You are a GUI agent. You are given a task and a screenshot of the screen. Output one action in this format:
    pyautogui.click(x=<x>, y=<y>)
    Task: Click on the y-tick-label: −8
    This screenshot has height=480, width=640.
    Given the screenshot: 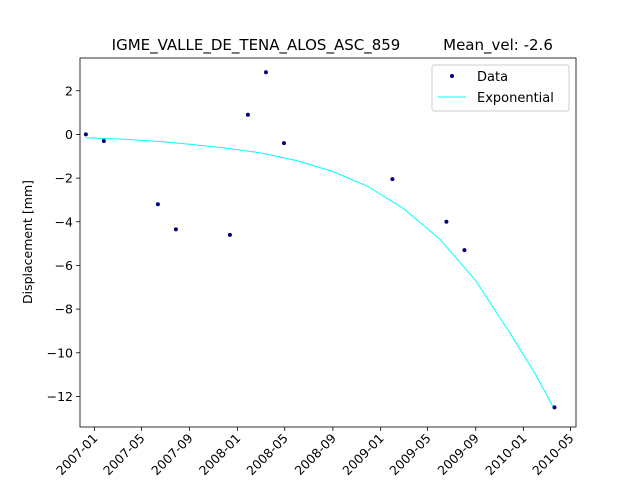 What is the action you would take?
    pyautogui.click(x=64, y=309)
    